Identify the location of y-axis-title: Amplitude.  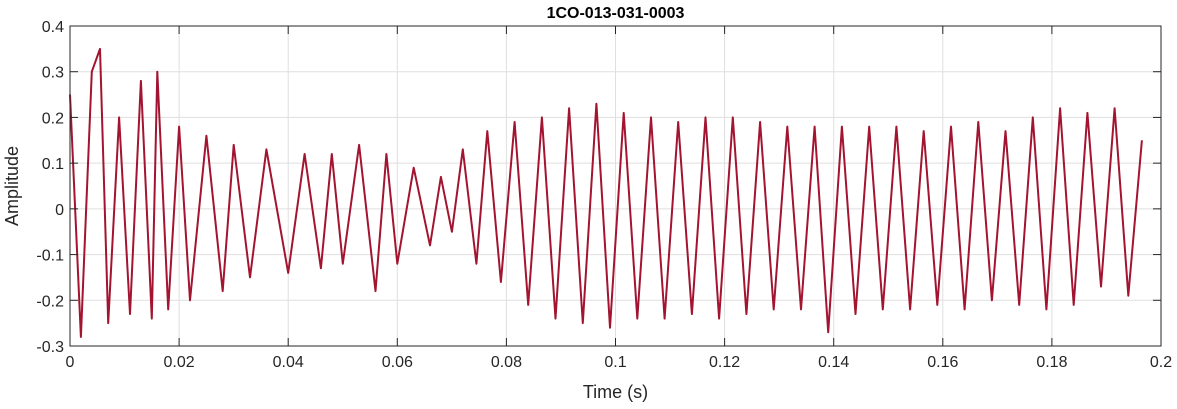
(12, 186).